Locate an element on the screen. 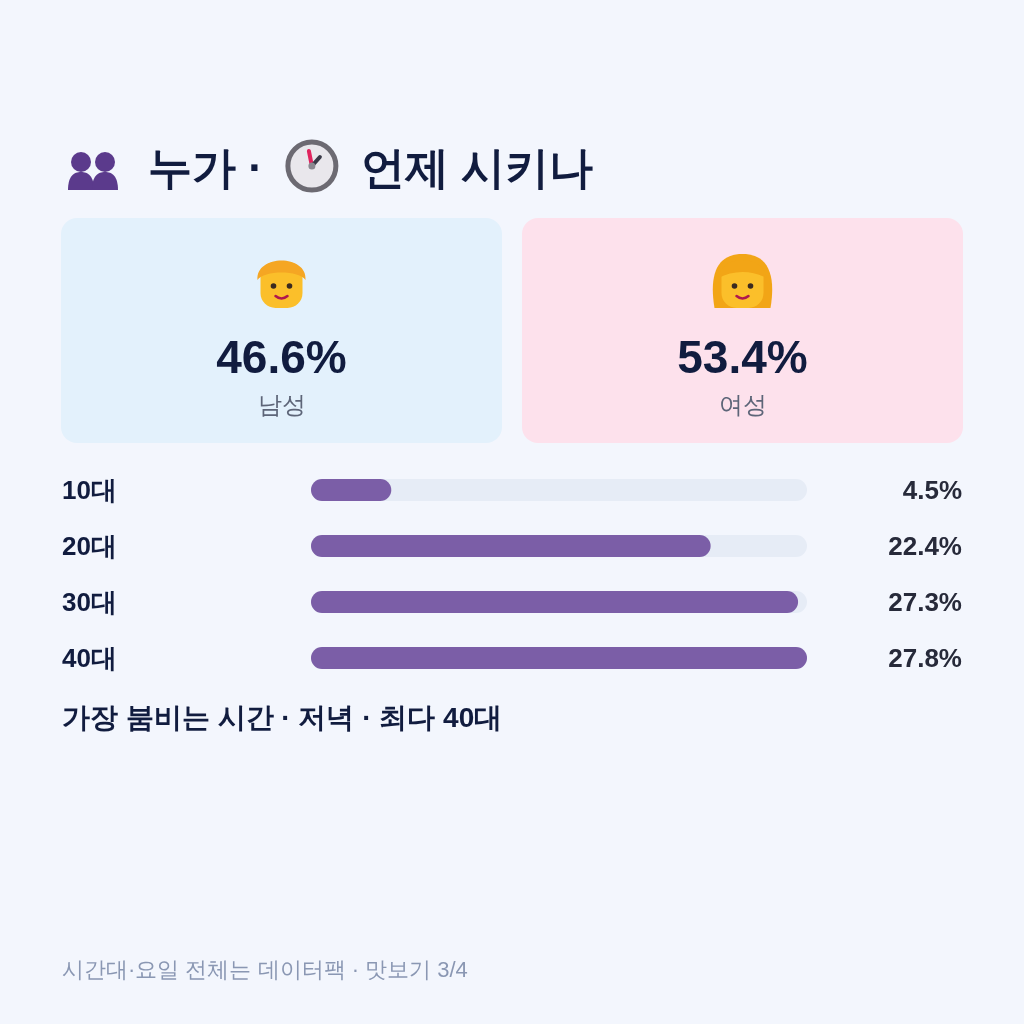  data-label: 27.3% is located at coordinates (925, 602).